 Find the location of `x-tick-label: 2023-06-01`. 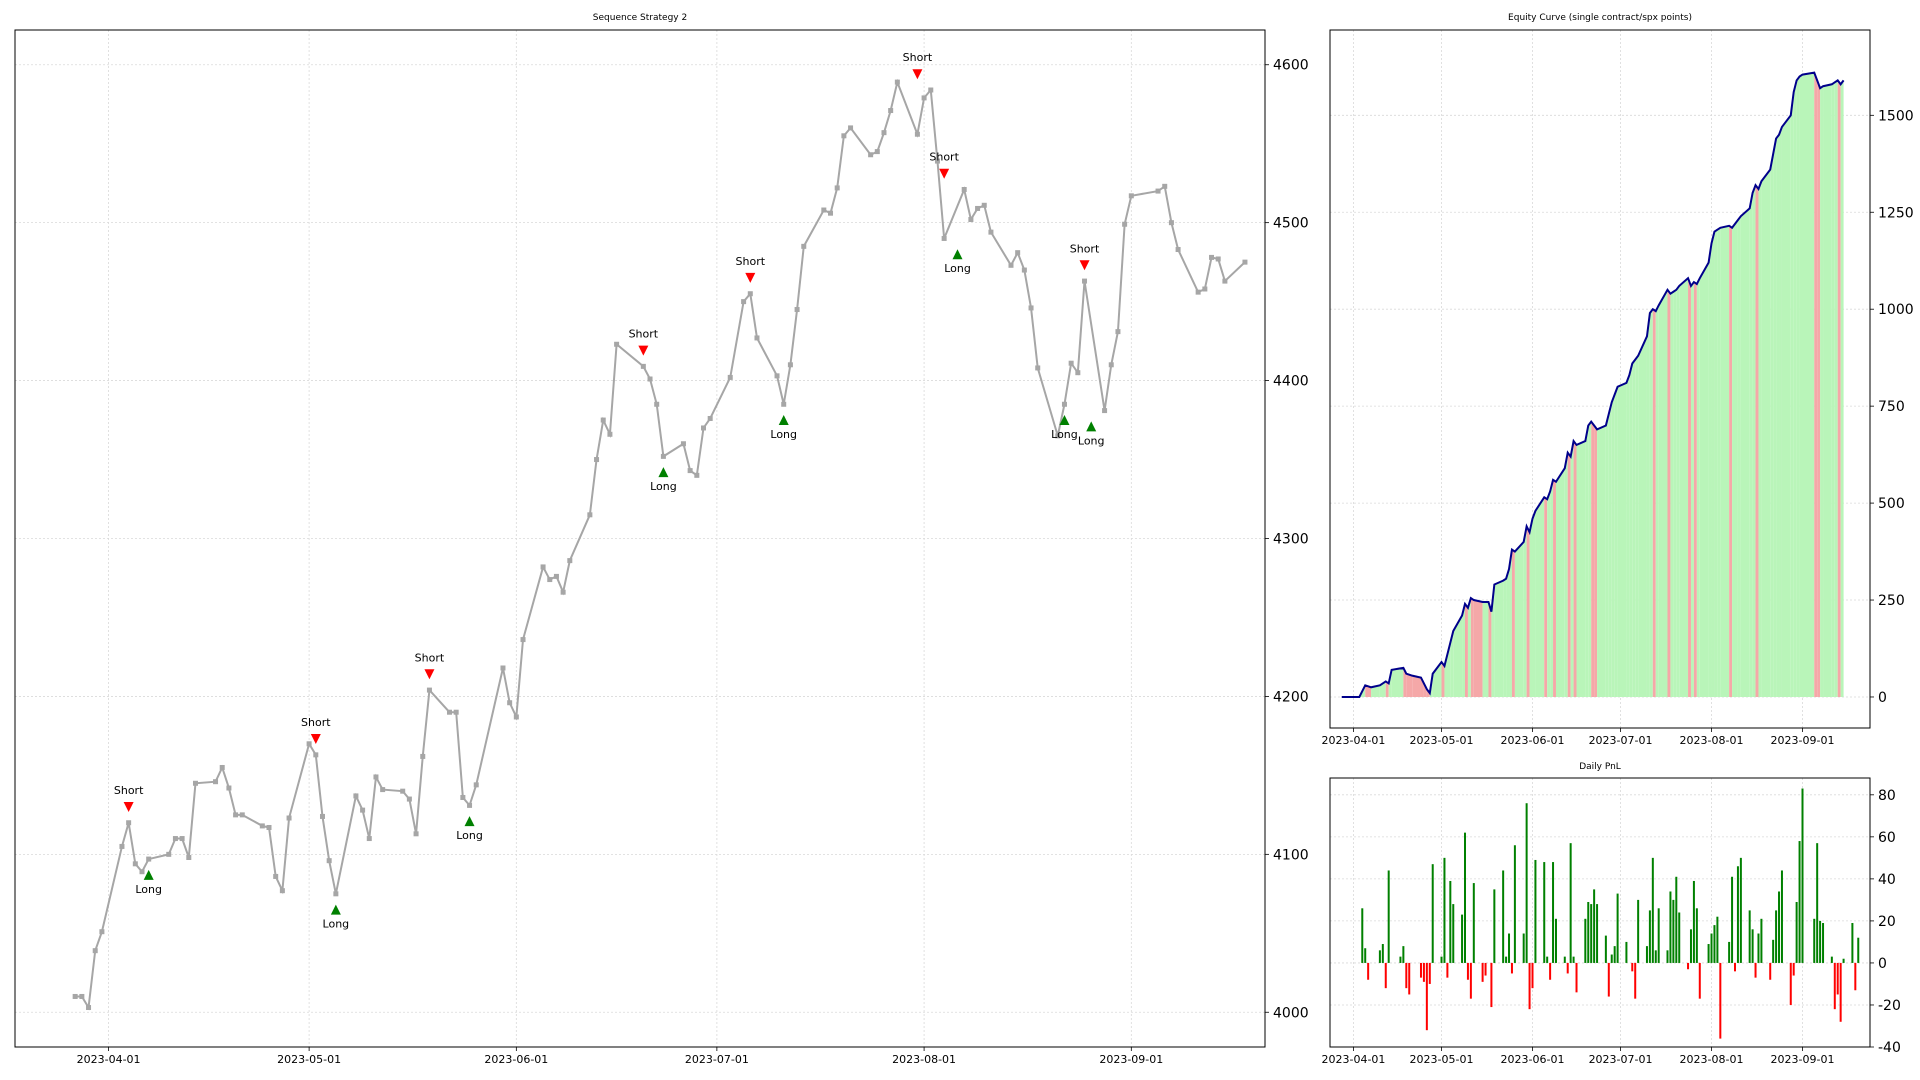

x-tick-label: 2023-06-01 is located at coordinates (516, 1059).